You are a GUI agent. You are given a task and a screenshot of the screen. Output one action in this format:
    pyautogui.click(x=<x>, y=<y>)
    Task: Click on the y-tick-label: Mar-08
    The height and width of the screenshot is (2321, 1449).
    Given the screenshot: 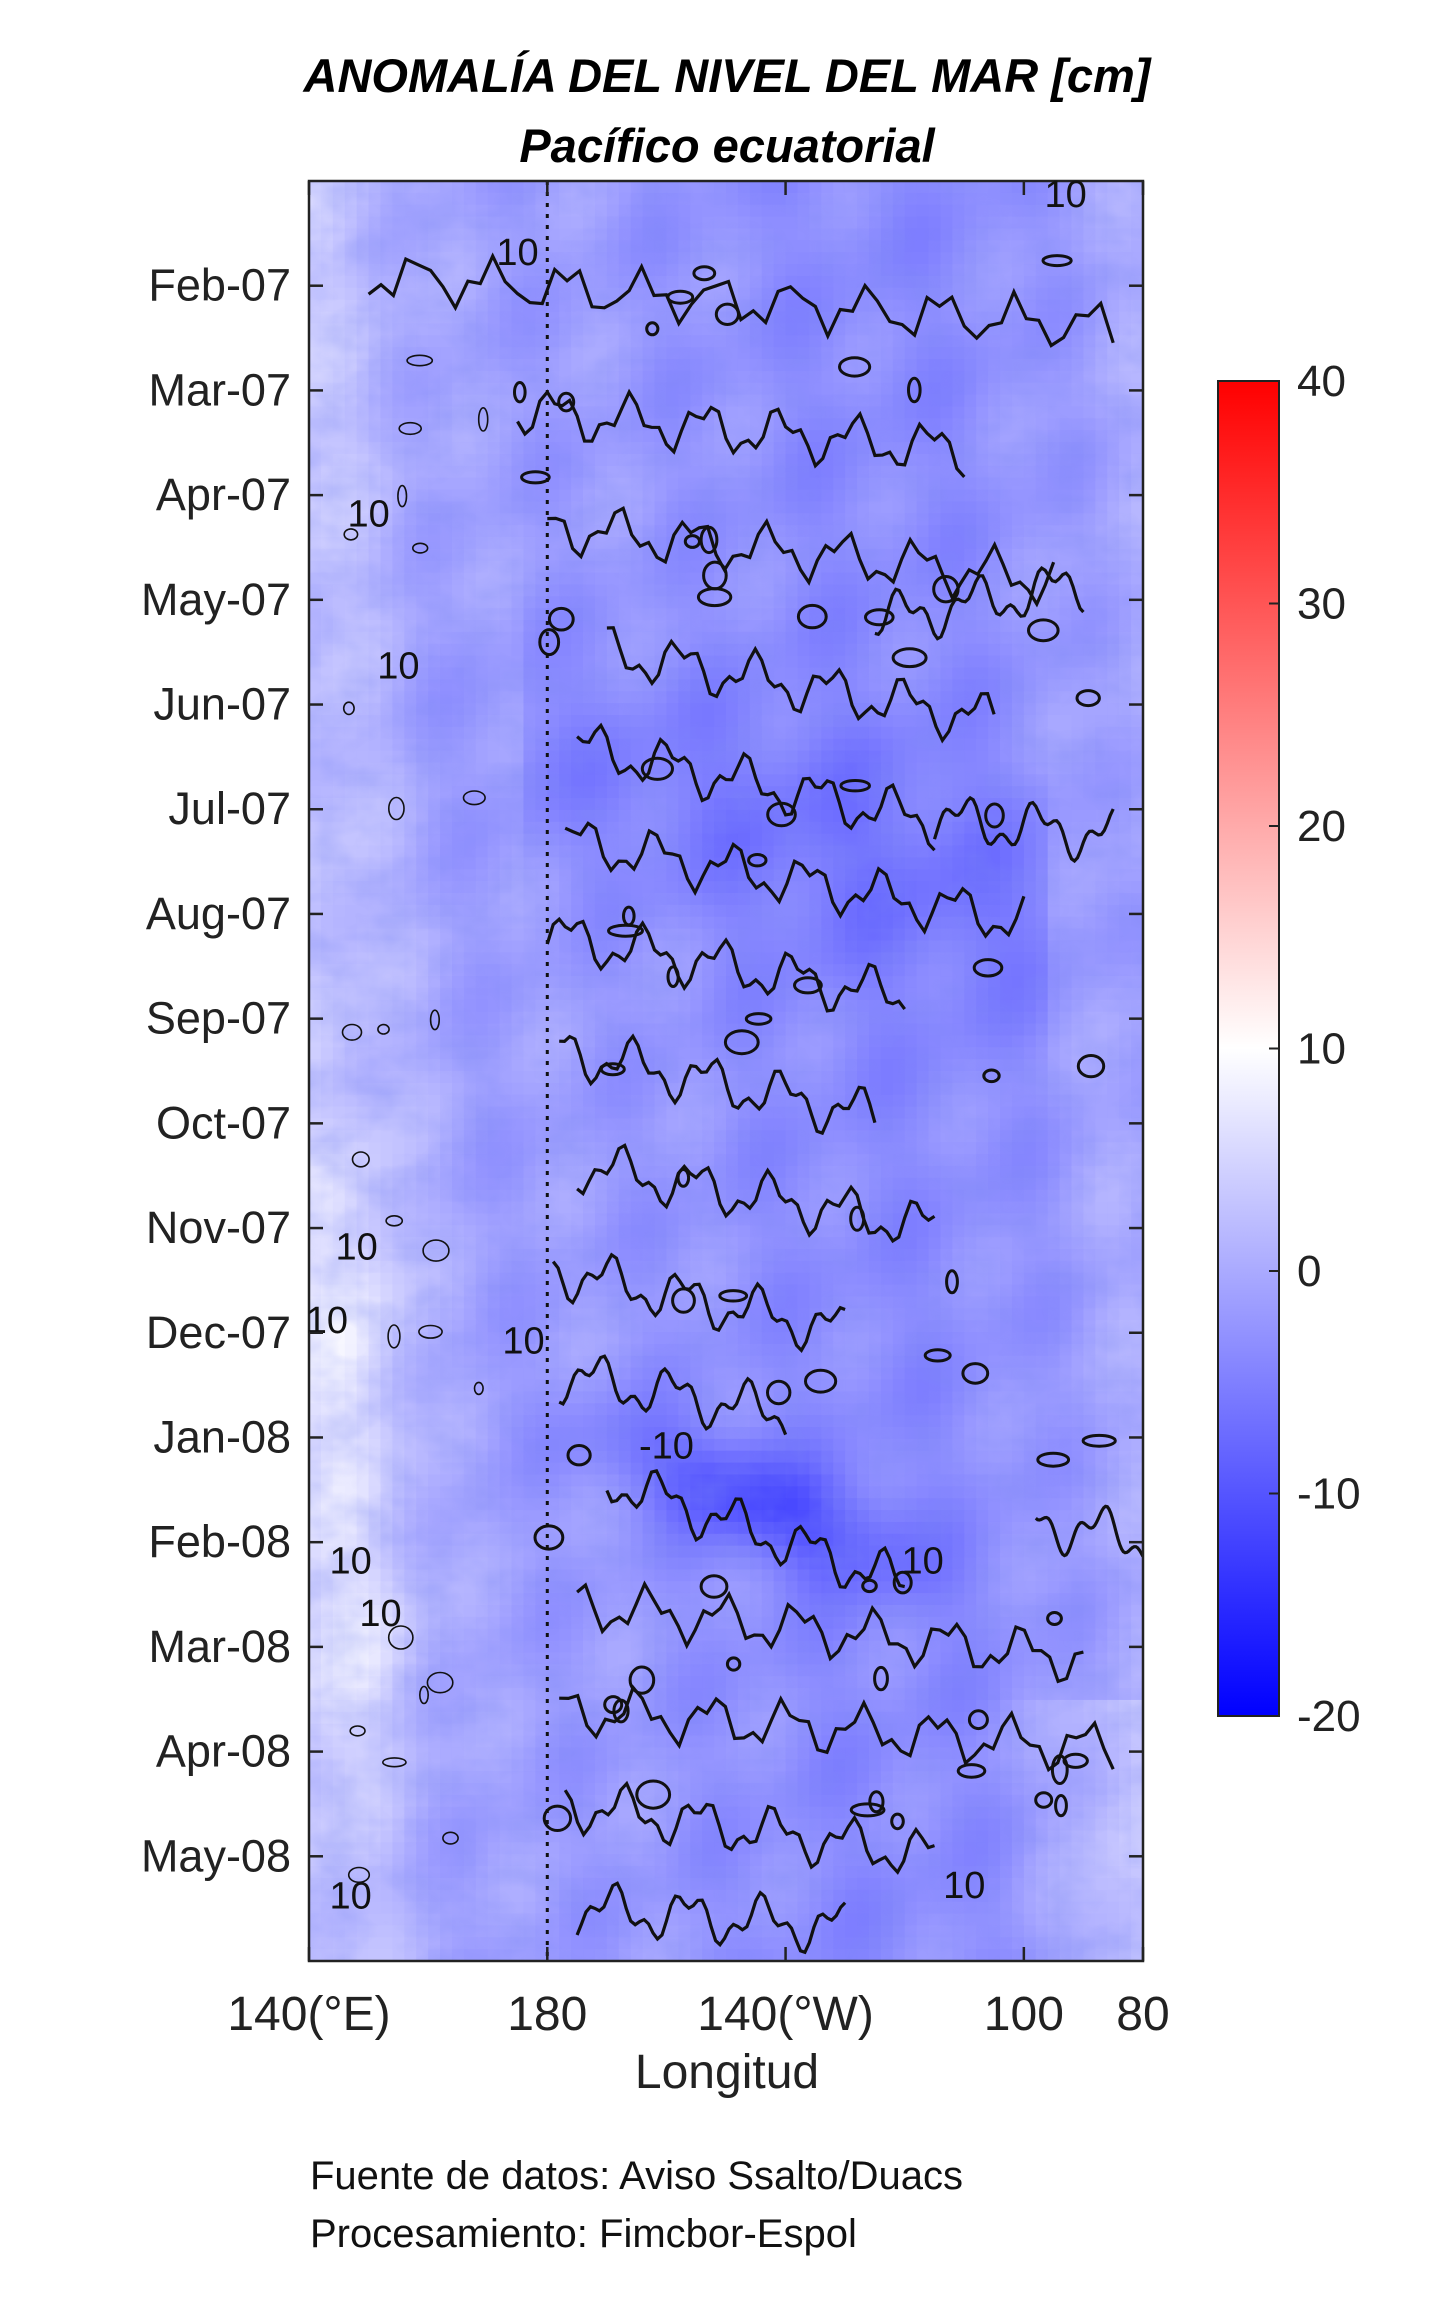 What is the action you would take?
    pyautogui.click(x=219, y=1646)
    